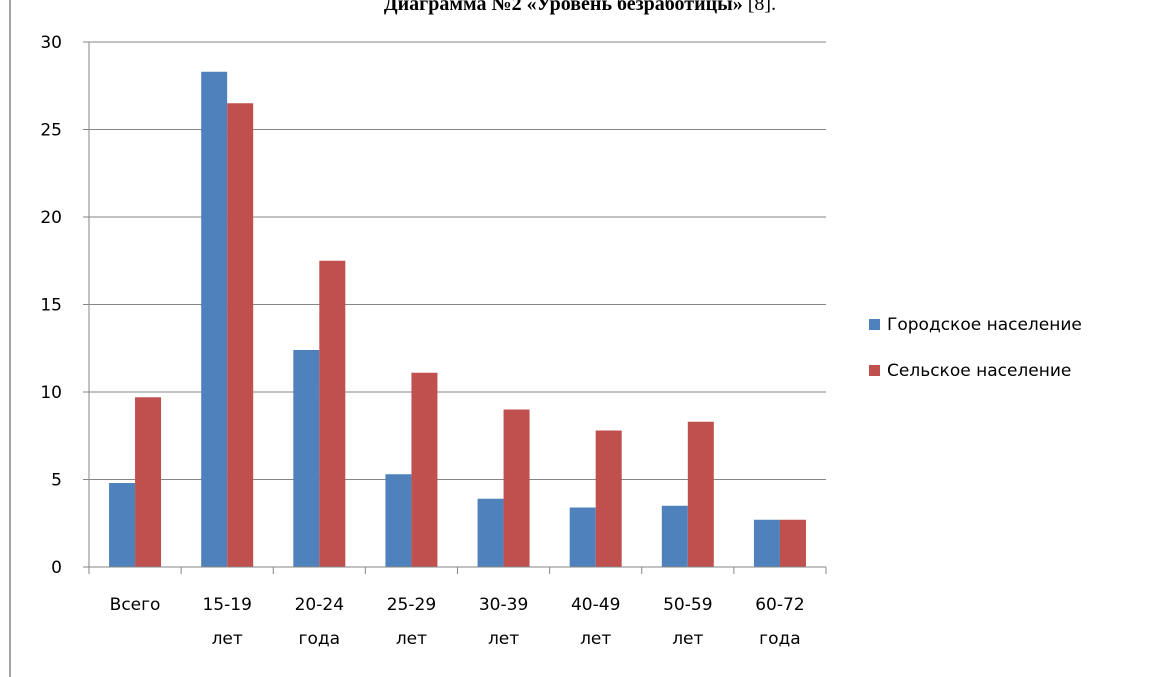 The height and width of the screenshot is (677, 1150). What do you see at coordinates (595, 605) in the screenshot?
I see `x-tick-label-line: 40-49` at bounding box center [595, 605].